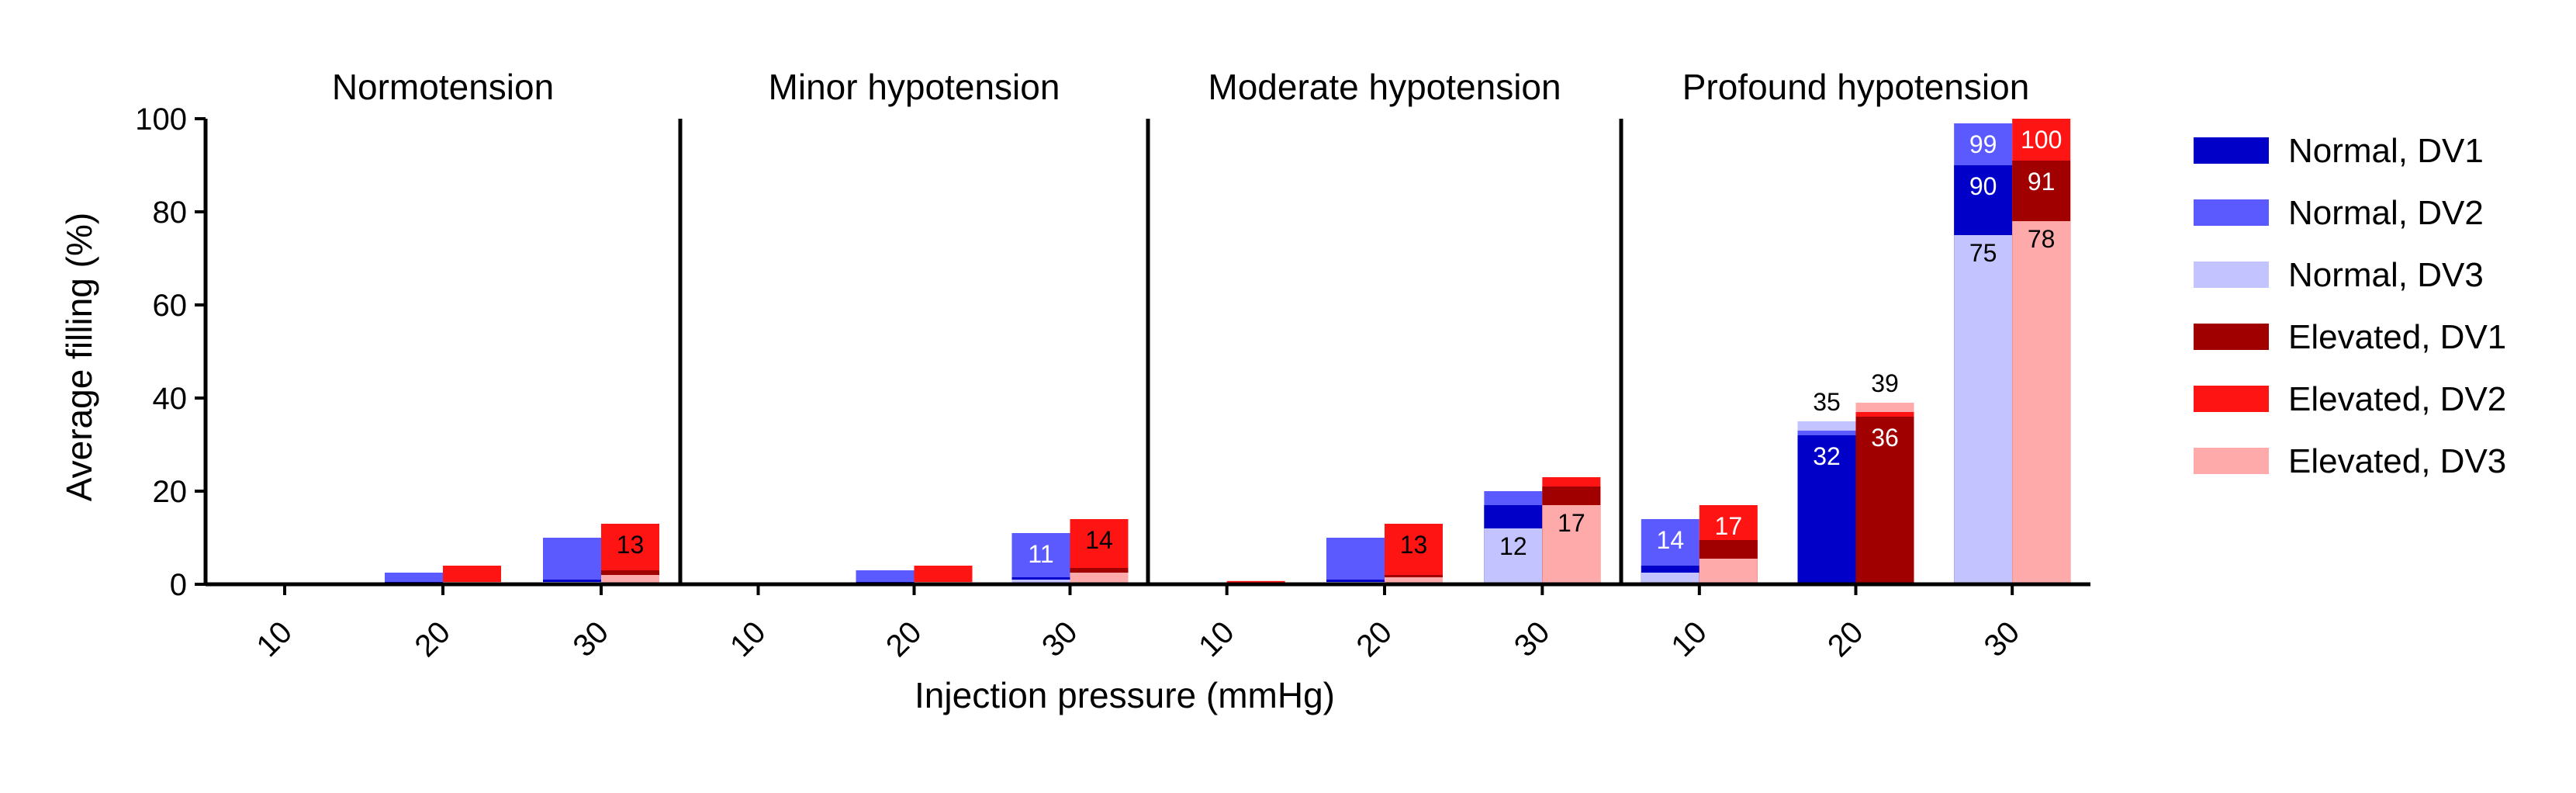 The image size is (2576, 793). Describe the element at coordinates (2397, 461) in the screenshot. I see `legend-label: Elevated, DV3` at that location.